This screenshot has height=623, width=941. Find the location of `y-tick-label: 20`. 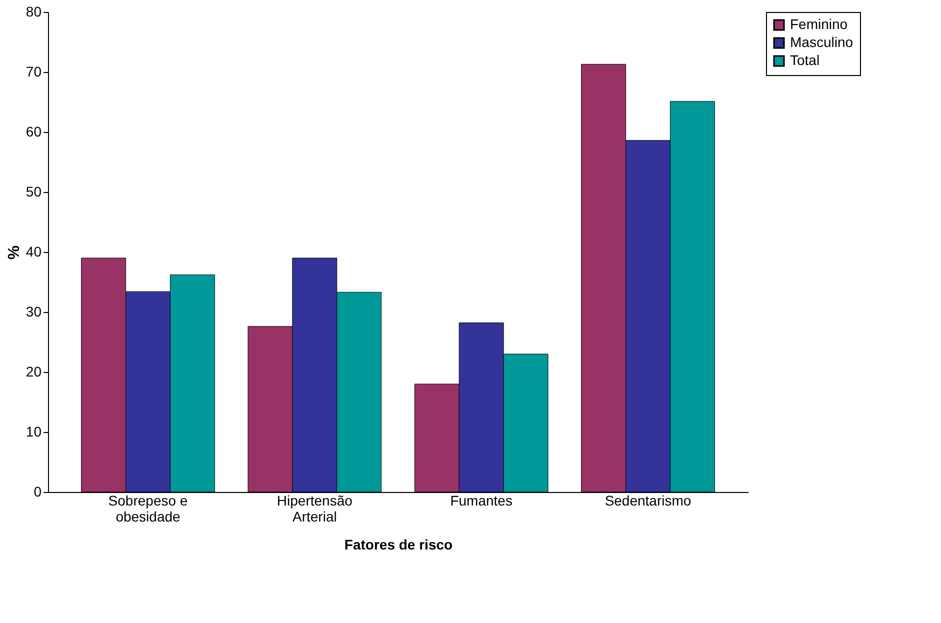

y-tick-label: 20 is located at coordinates (34, 372).